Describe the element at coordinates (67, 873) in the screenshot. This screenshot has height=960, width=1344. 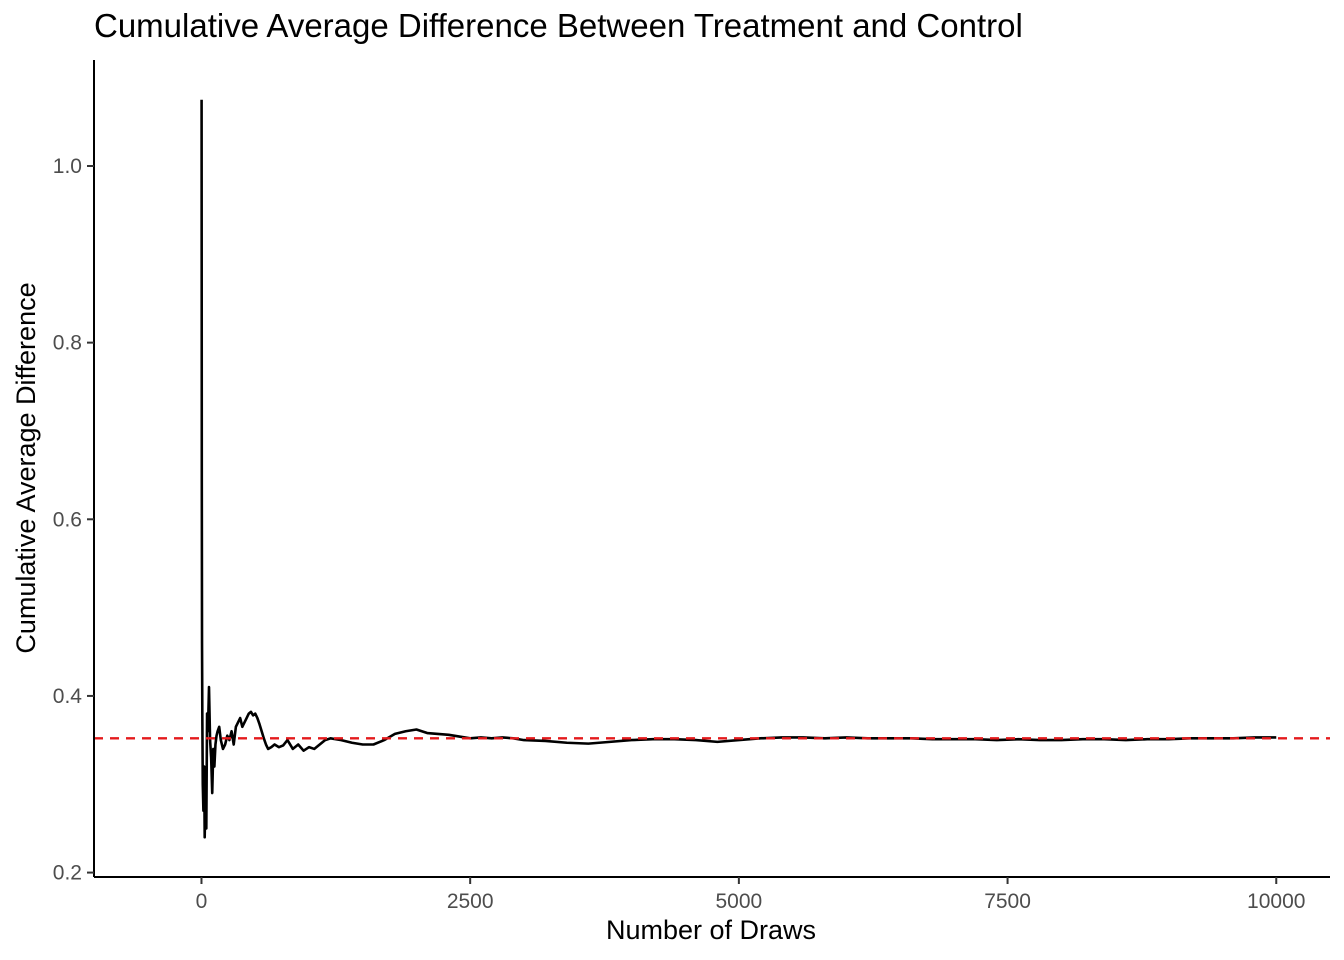
I see `y-tick-label: 0.2` at that location.